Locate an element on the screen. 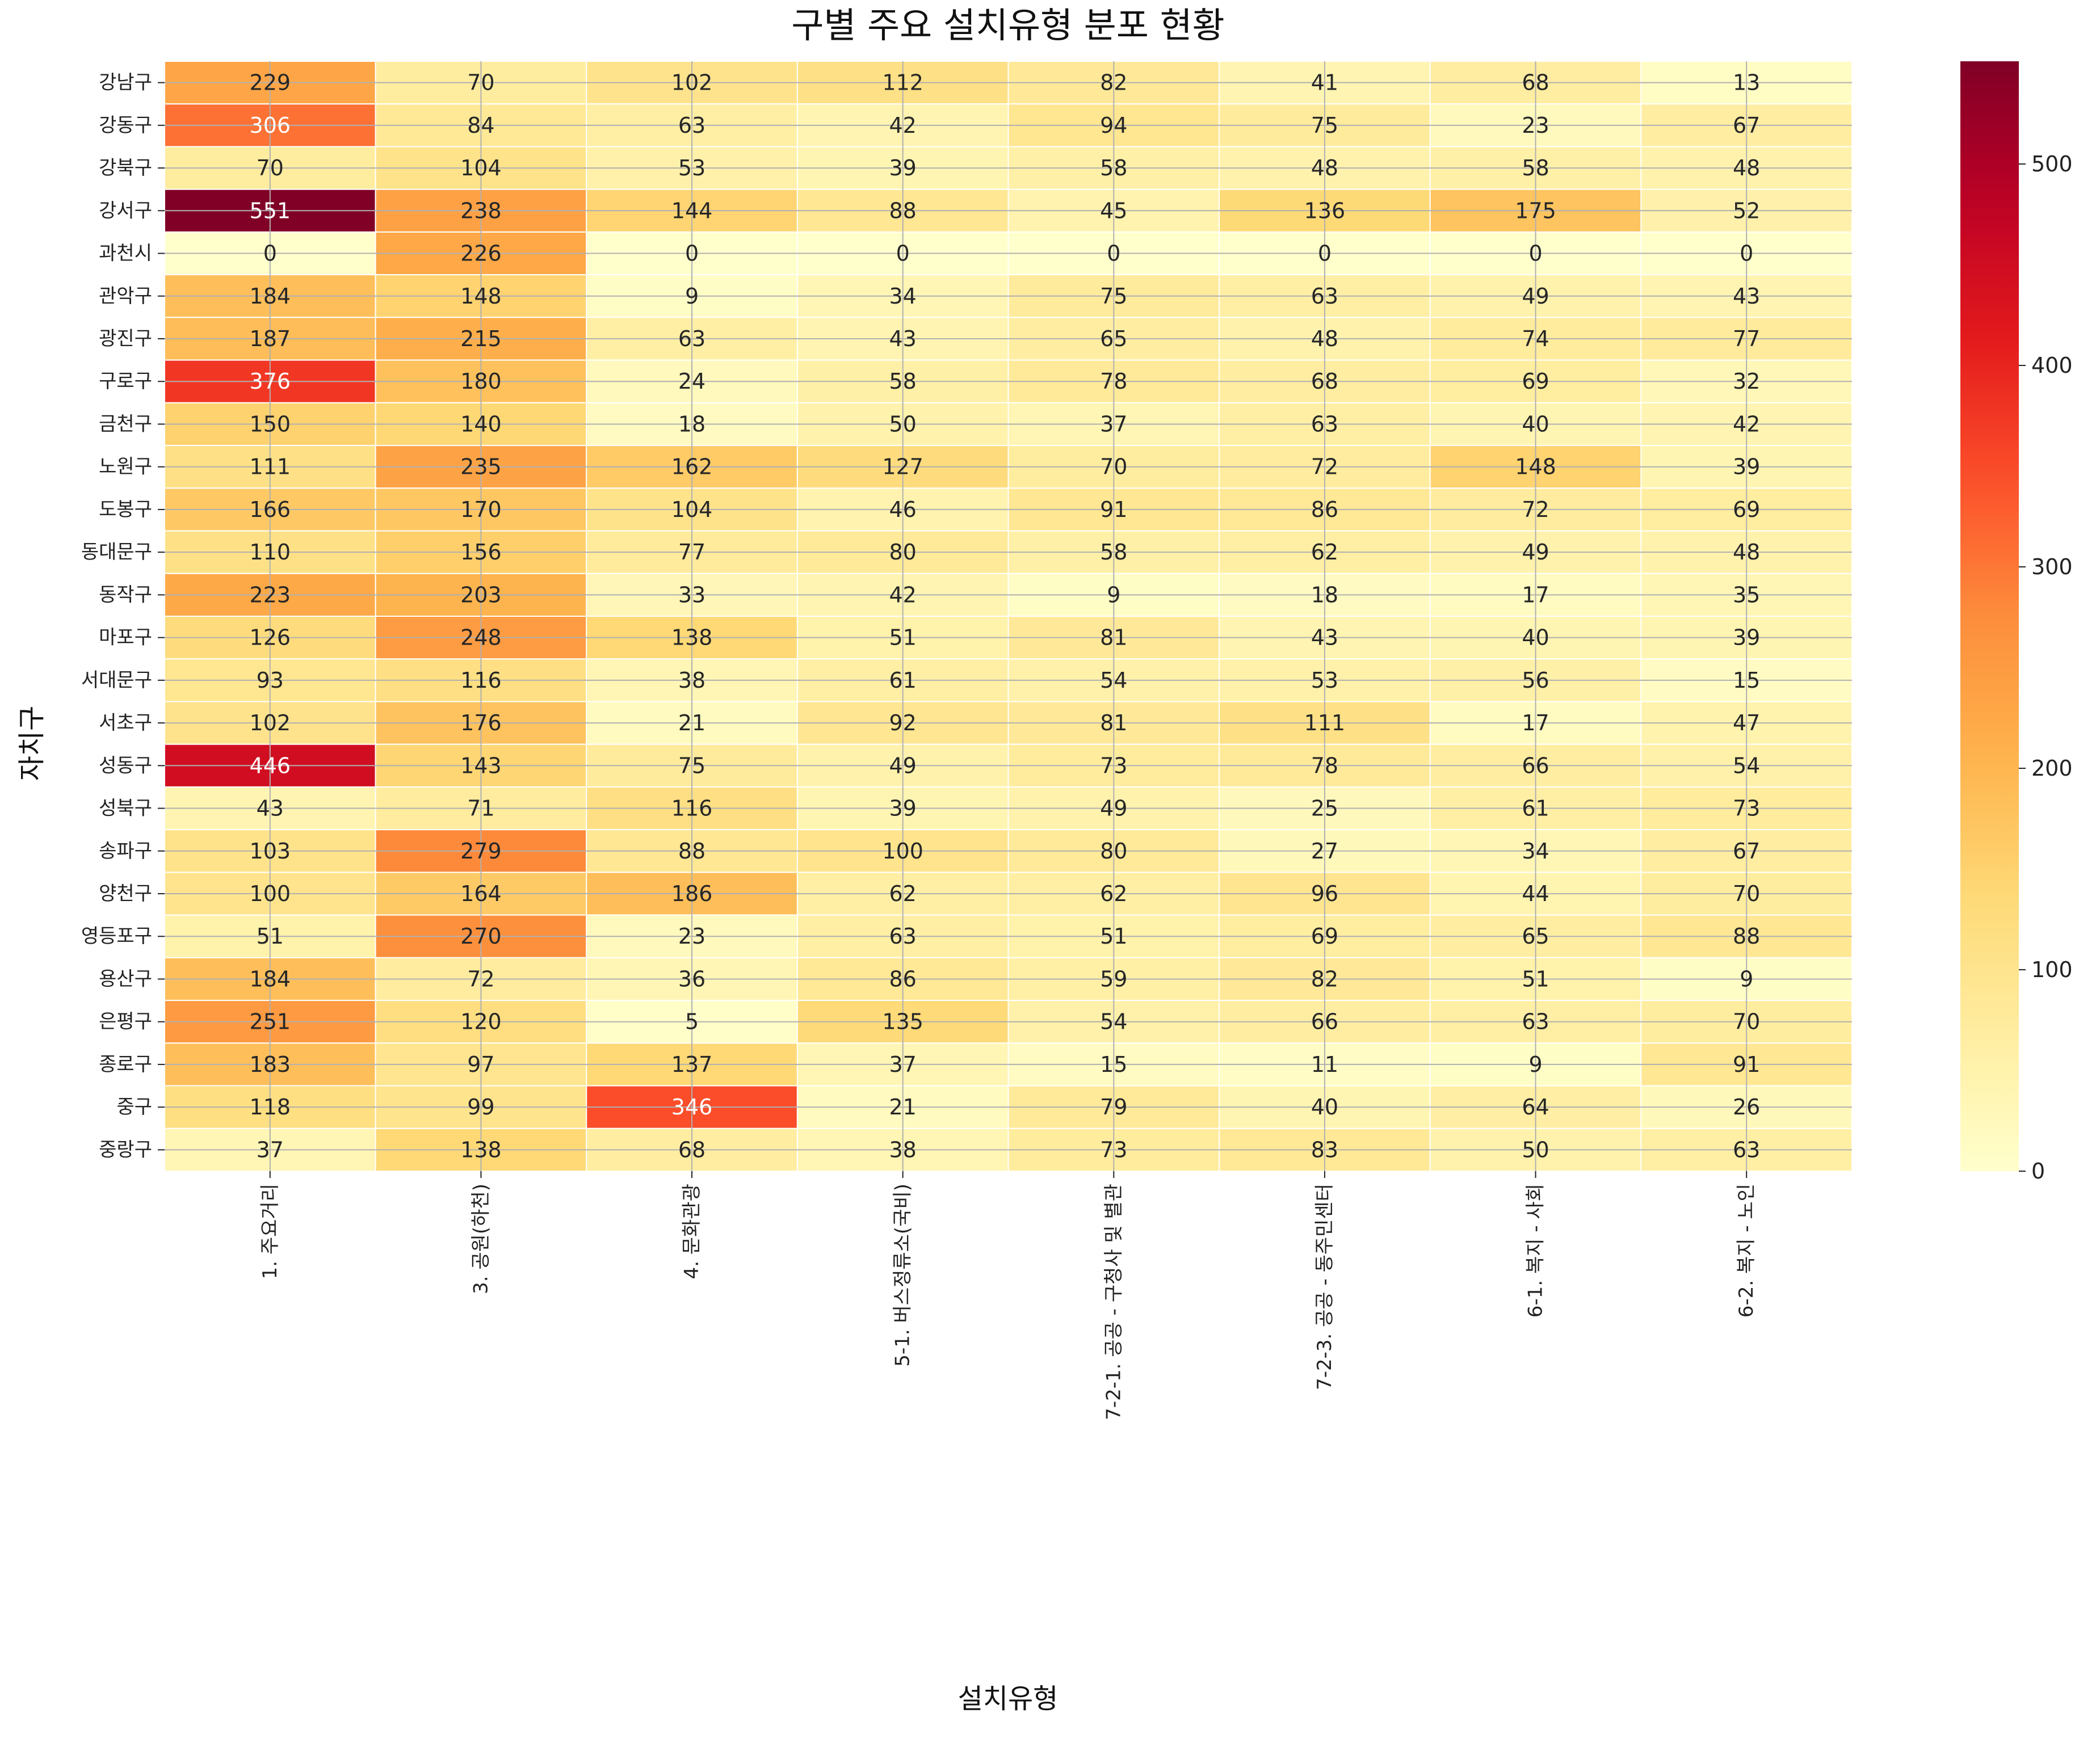  x-tick-label: 5-1. 버스정류소(국비) is located at coordinates (903, 1275).